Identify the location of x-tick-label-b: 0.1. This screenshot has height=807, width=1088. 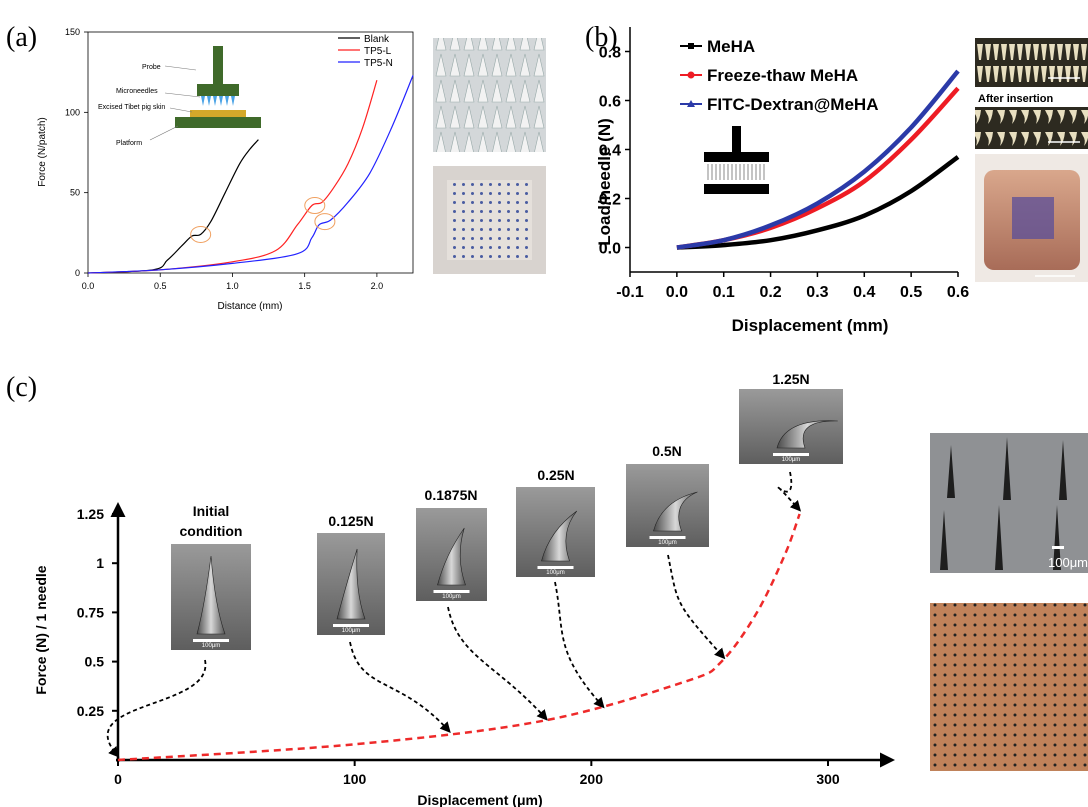
(724, 292).